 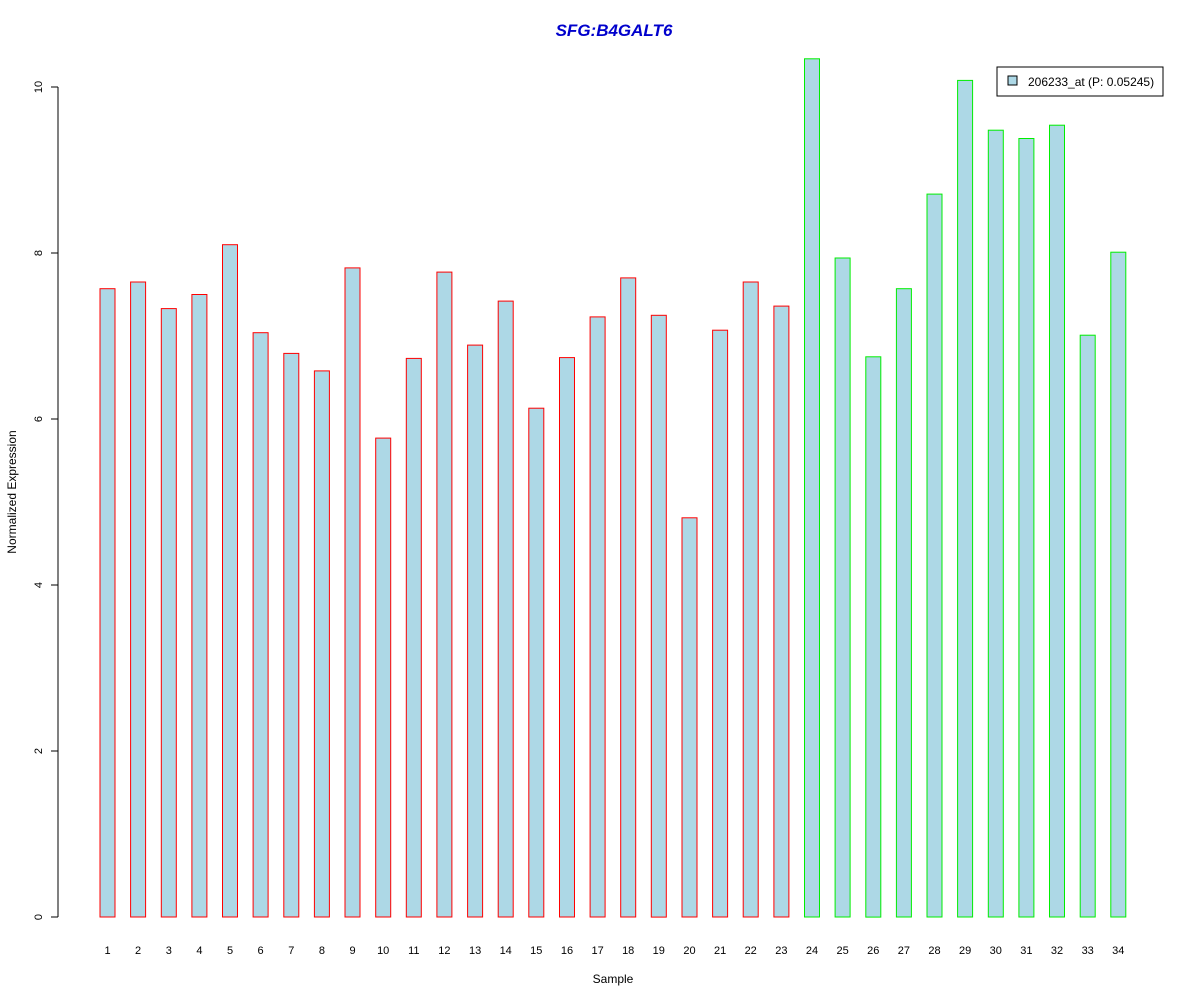 What do you see at coordinates (781, 951) in the screenshot?
I see `x-tick-label: 23` at bounding box center [781, 951].